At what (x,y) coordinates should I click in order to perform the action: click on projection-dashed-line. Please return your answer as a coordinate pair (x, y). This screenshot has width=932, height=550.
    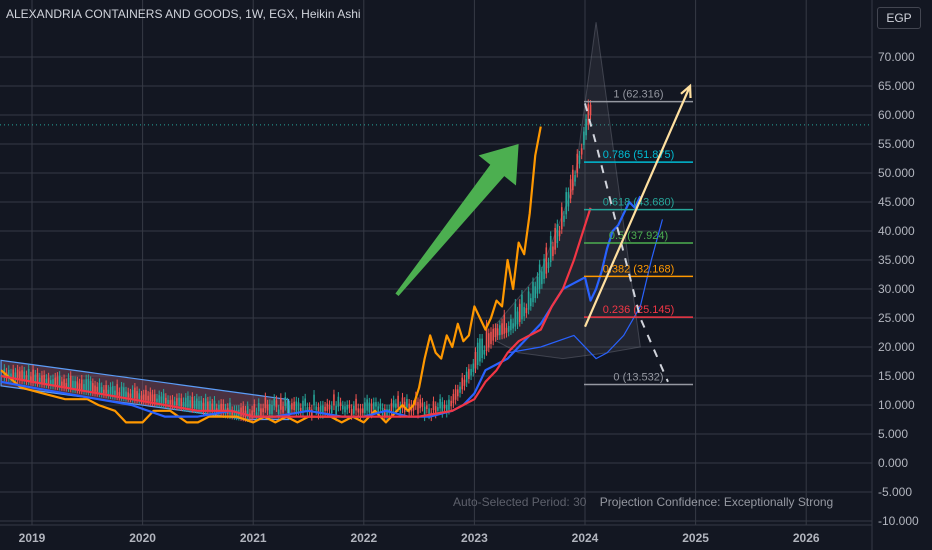
    Looking at the image, I should click on (626, 243).